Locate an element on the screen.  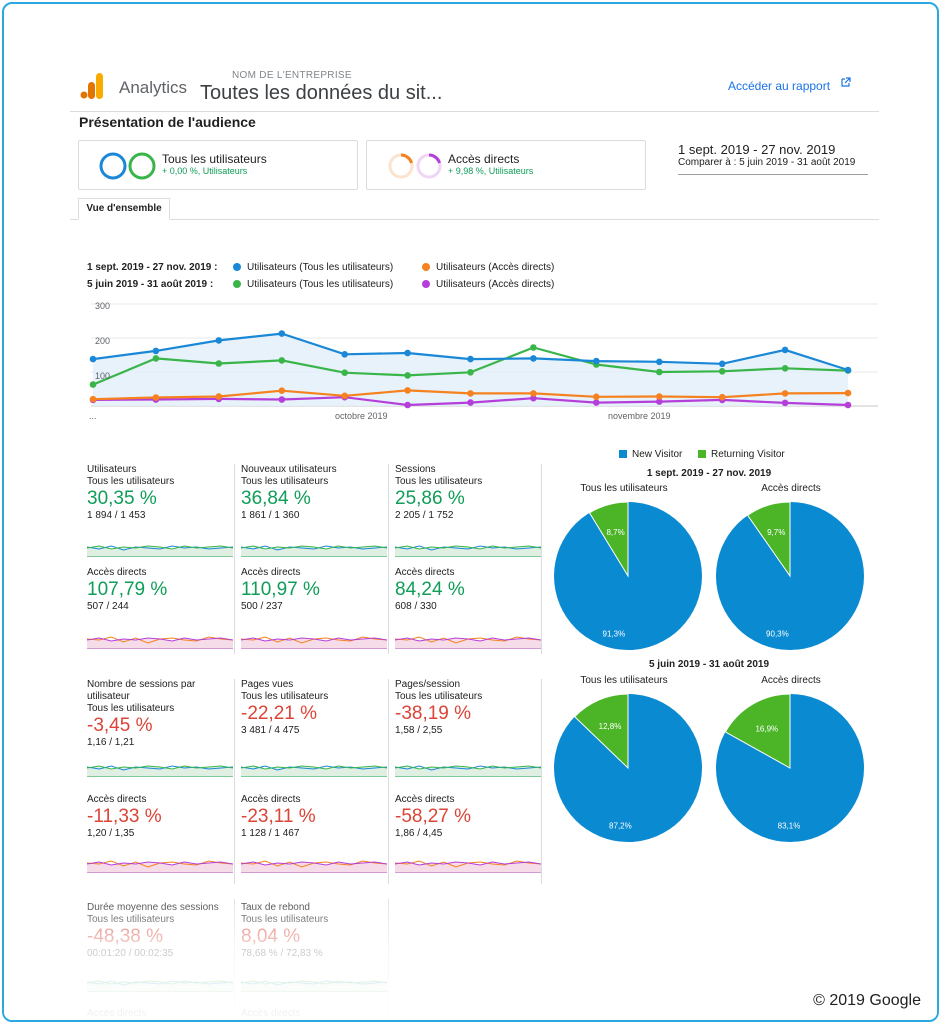
pie-label: 91,3% is located at coordinates (614, 634).